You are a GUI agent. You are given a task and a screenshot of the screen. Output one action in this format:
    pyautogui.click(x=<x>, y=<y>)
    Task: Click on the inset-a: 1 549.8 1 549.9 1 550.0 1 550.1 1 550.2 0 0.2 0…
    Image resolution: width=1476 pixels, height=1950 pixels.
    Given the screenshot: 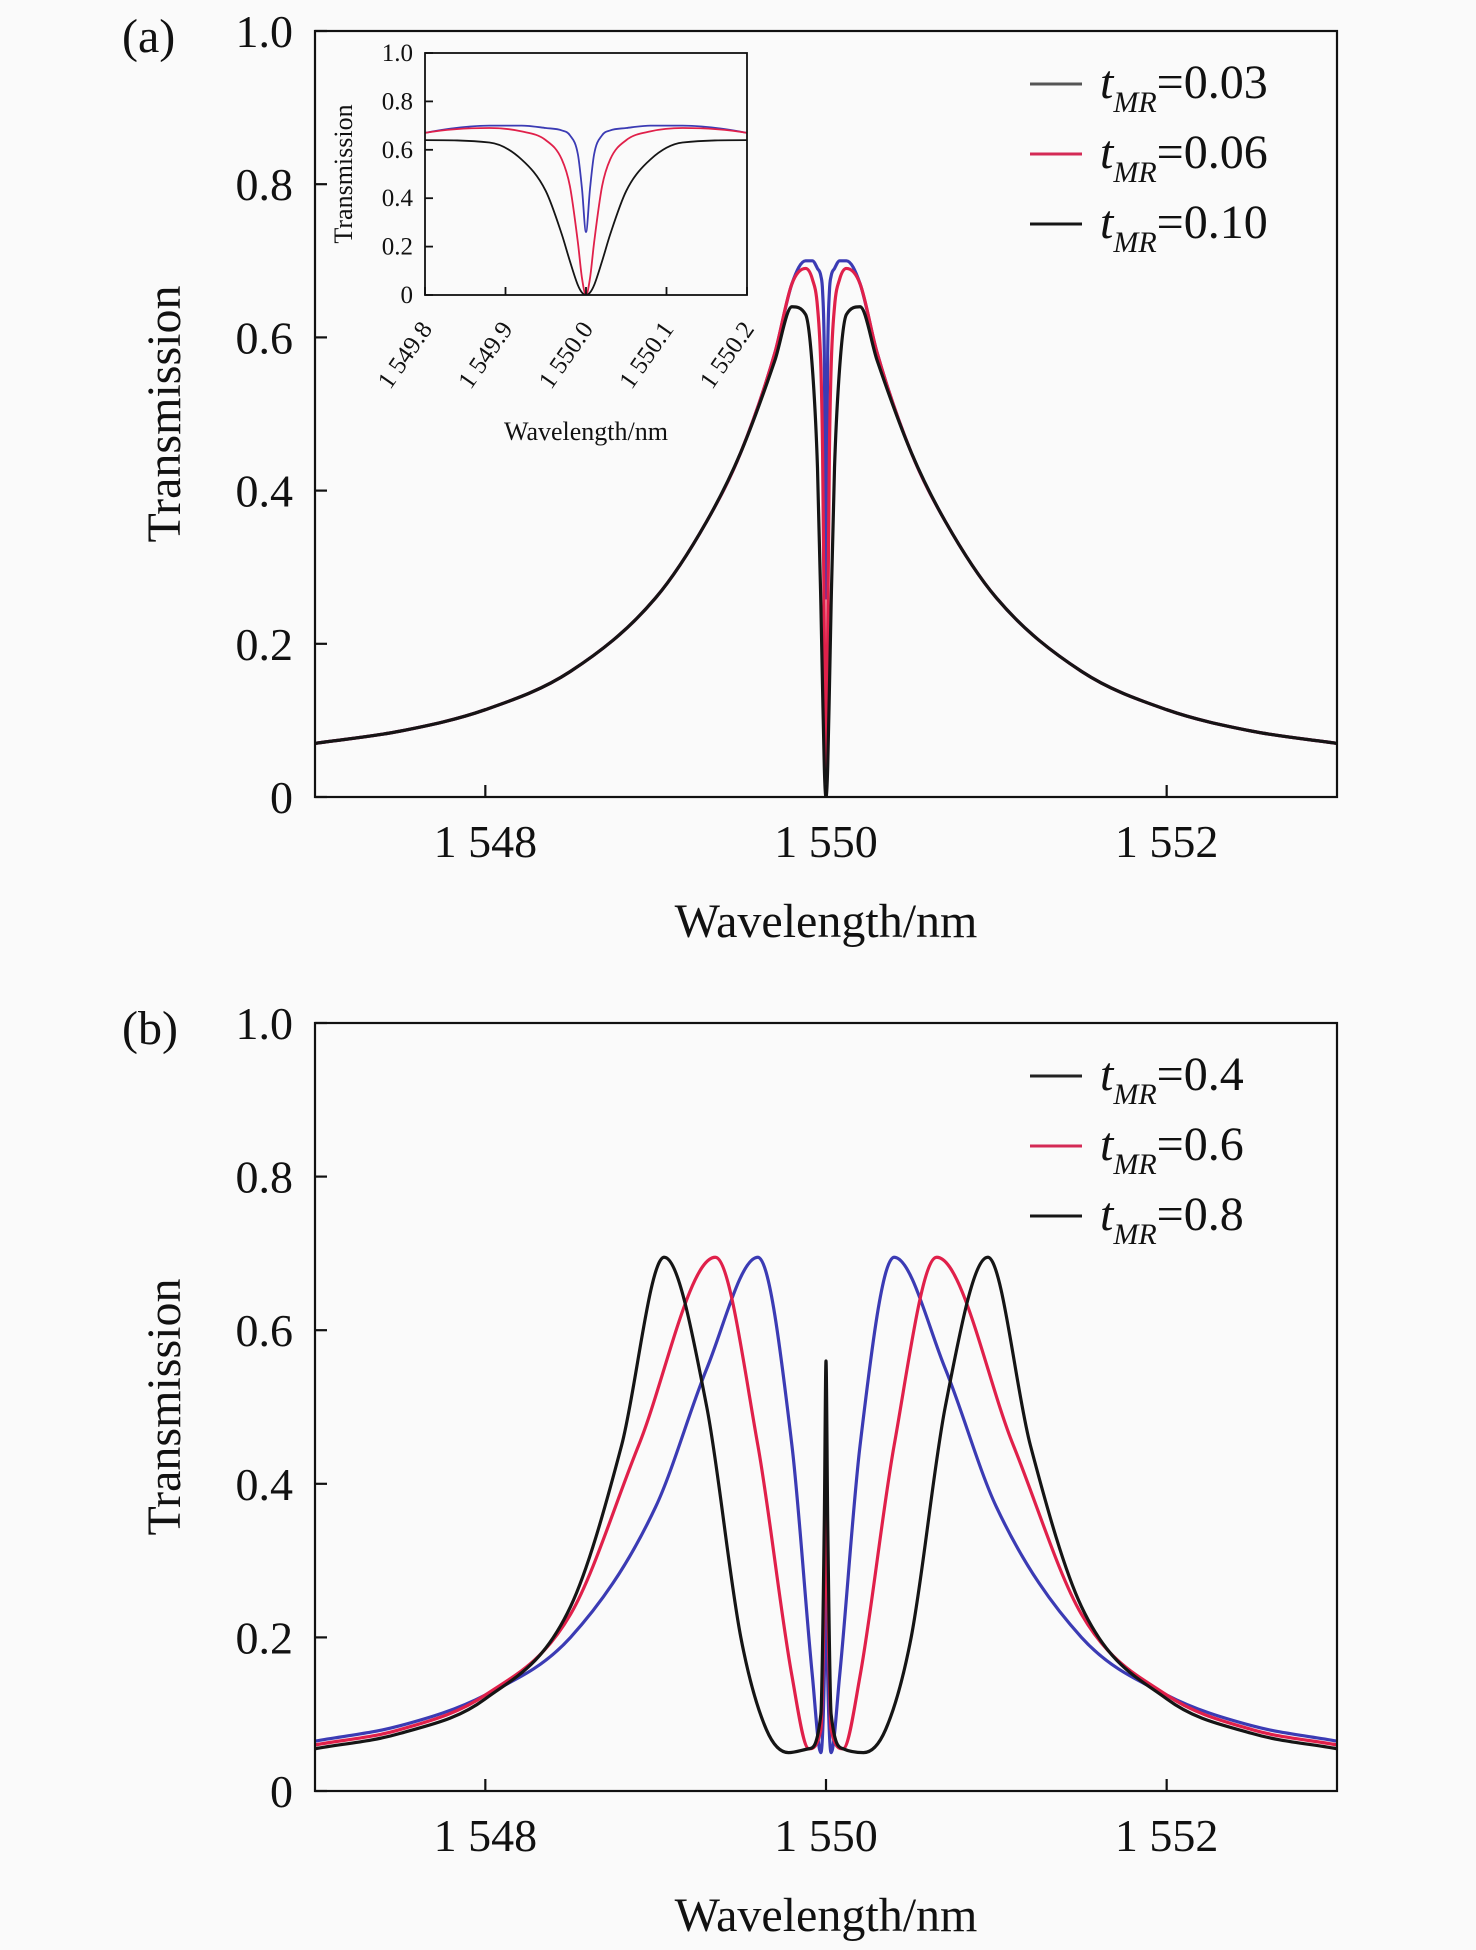 What is the action you would take?
    pyautogui.click(x=544, y=243)
    